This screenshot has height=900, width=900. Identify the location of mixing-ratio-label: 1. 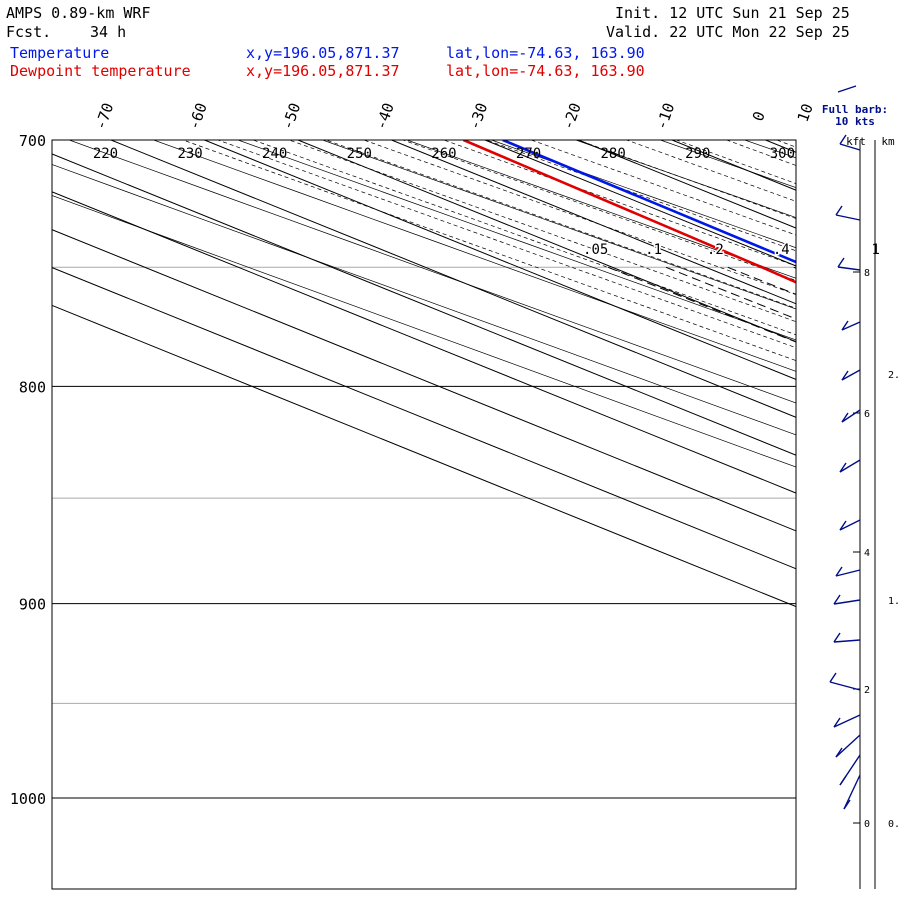
(875, 250).